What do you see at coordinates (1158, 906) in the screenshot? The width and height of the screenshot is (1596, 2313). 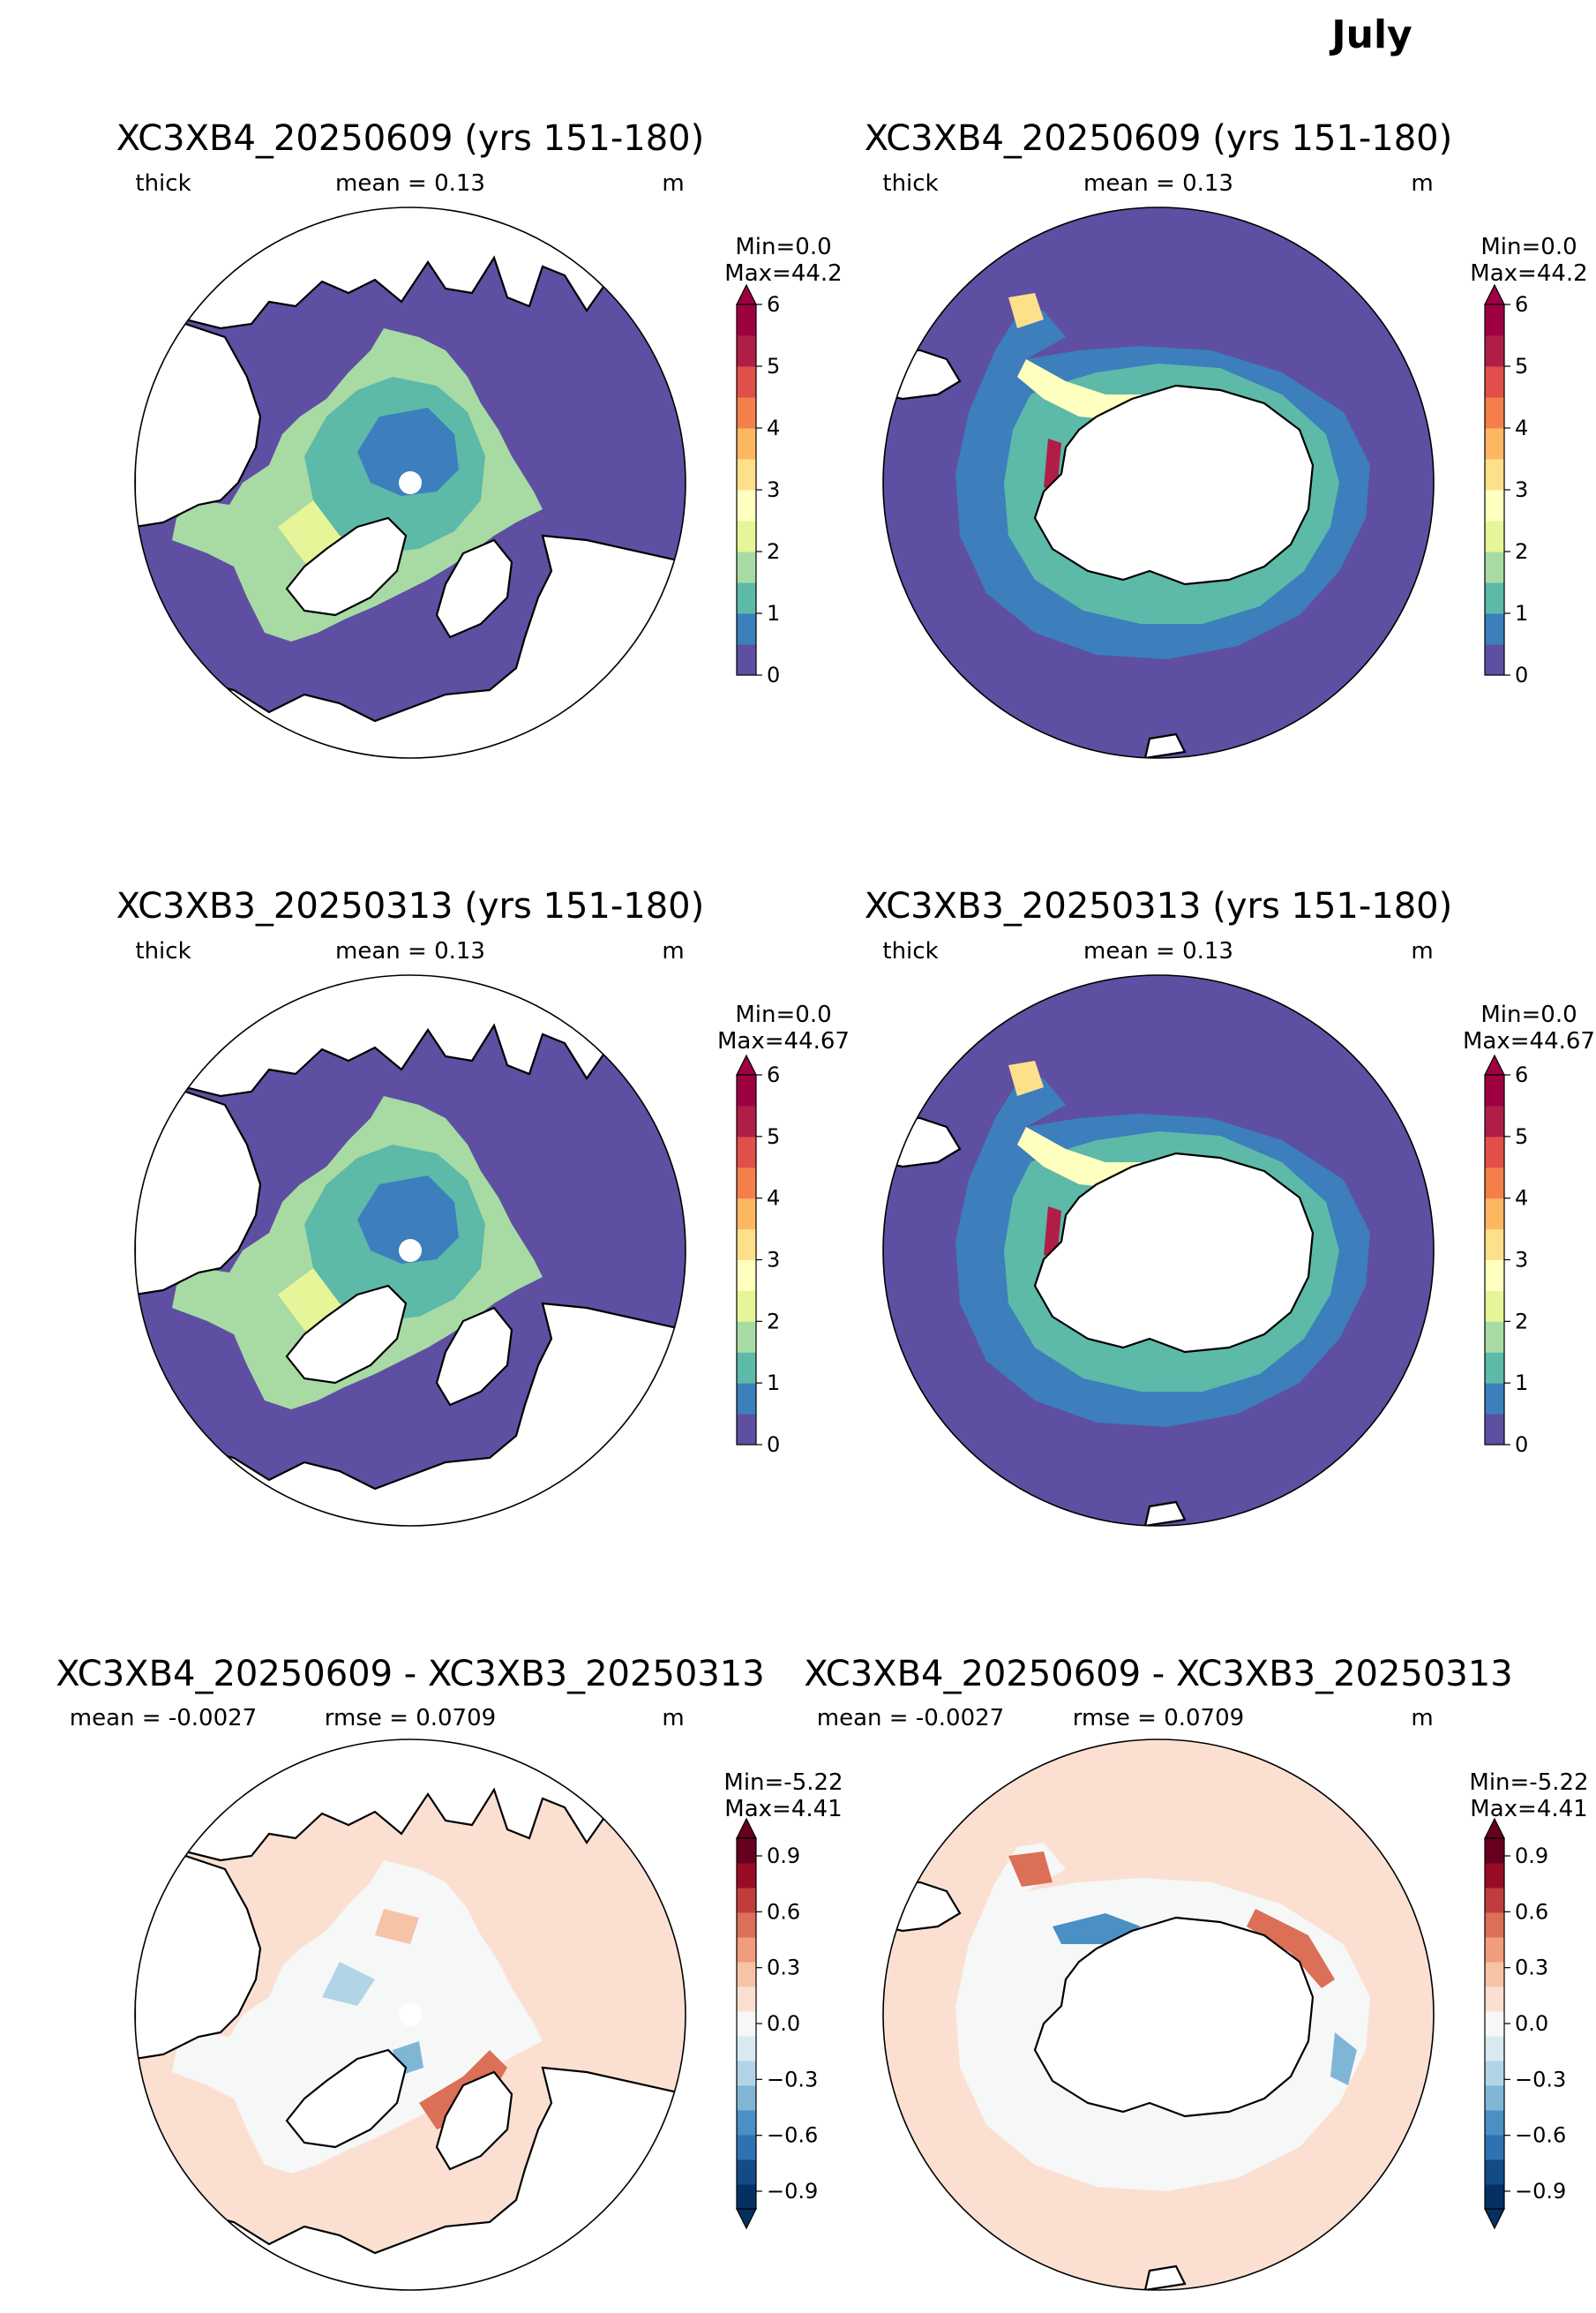 I see `panel-title: XC3XB3_20250313 (yrs 151-180)` at bounding box center [1158, 906].